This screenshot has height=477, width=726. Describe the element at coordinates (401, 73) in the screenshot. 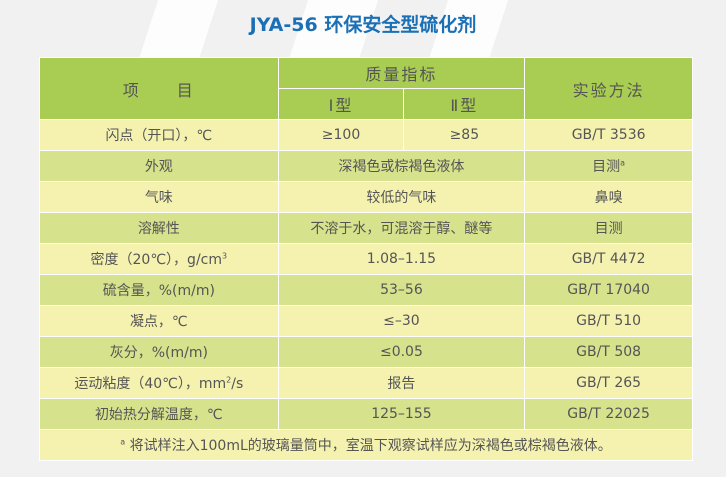

I see `header-quality: 质量指标` at that location.